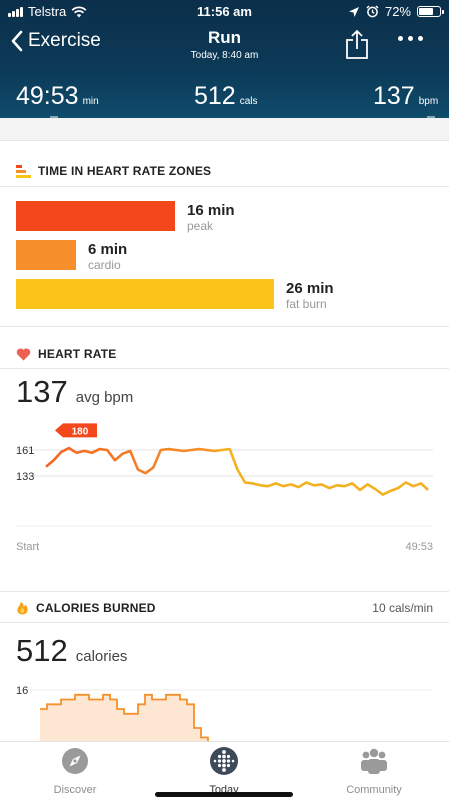 Image resolution: width=449 pixels, height=800 pixels. What do you see at coordinates (23, 353) in the screenshot?
I see `heart-icon` at bounding box center [23, 353].